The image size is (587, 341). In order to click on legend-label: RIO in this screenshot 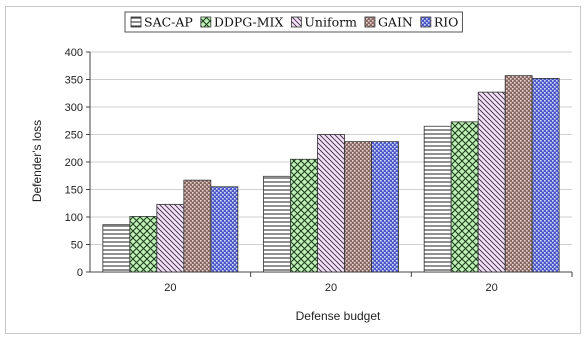, I will do `click(446, 22)`.